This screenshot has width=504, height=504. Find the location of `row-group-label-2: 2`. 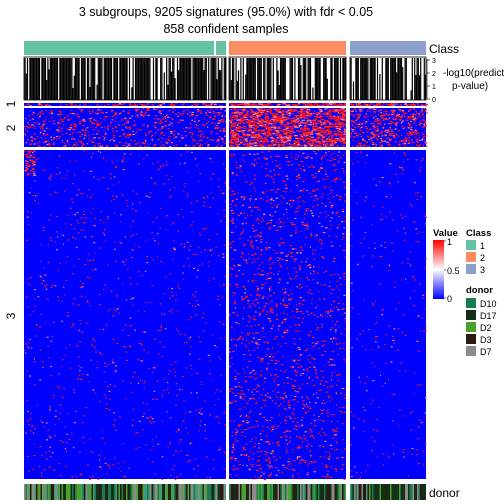

row-group-label-2: 2 is located at coordinates (11, 127).